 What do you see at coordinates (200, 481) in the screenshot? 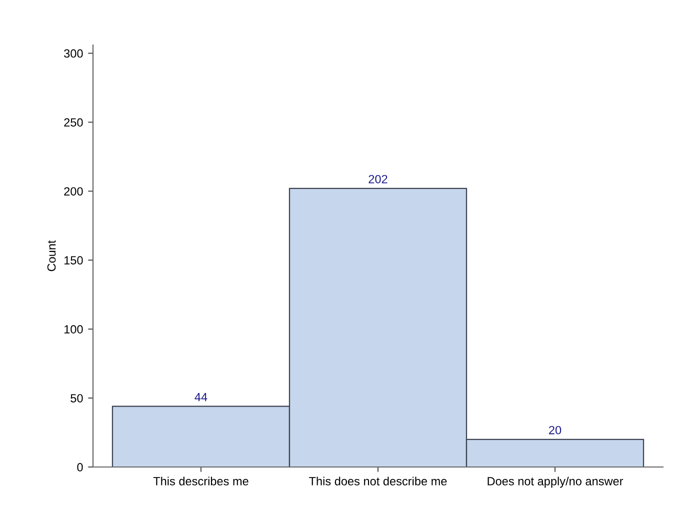
I see `x-tick-label: This describes me` at bounding box center [200, 481].